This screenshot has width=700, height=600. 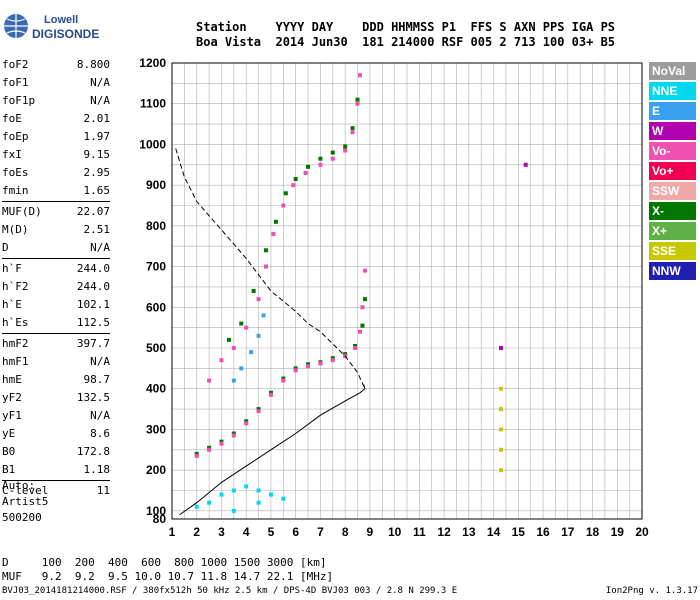 What do you see at coordinates (651, 591) in the screenshot?
I see `footer-version: Ion2Png v. 1.3.17` at bounding box center [651, 591].